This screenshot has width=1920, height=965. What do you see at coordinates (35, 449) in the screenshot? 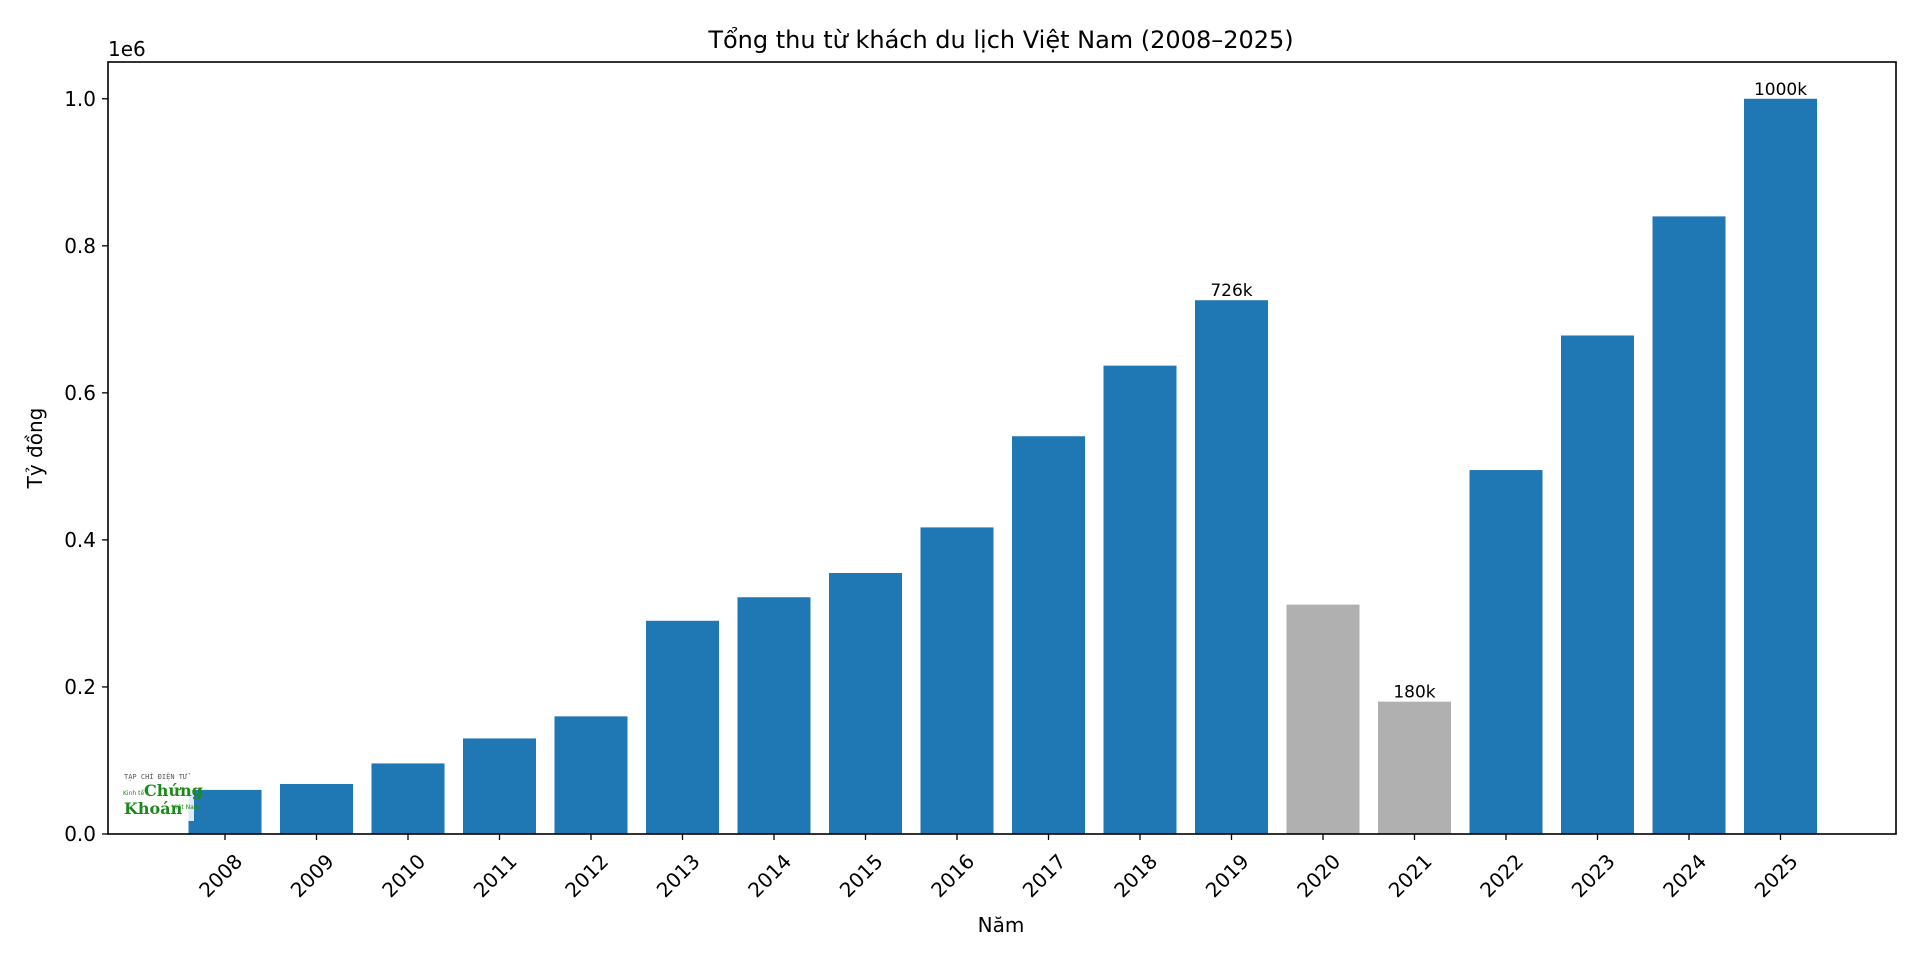
I see `y-axis-label: Tỷ đồng` at bounding box center [35, 449].